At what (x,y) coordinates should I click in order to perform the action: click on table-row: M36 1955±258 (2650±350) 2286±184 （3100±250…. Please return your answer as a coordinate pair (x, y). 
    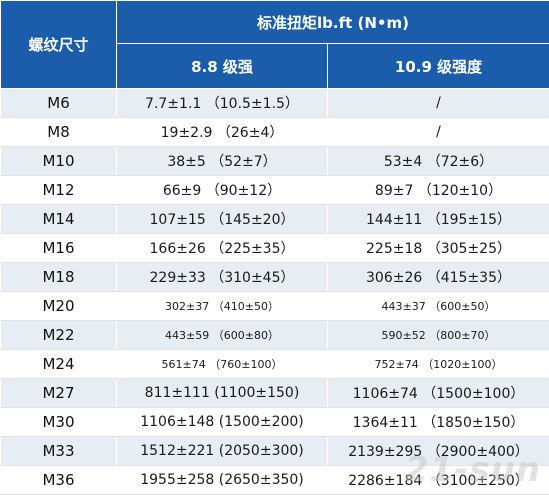
    Looking at the image, I should click on (274, 480).